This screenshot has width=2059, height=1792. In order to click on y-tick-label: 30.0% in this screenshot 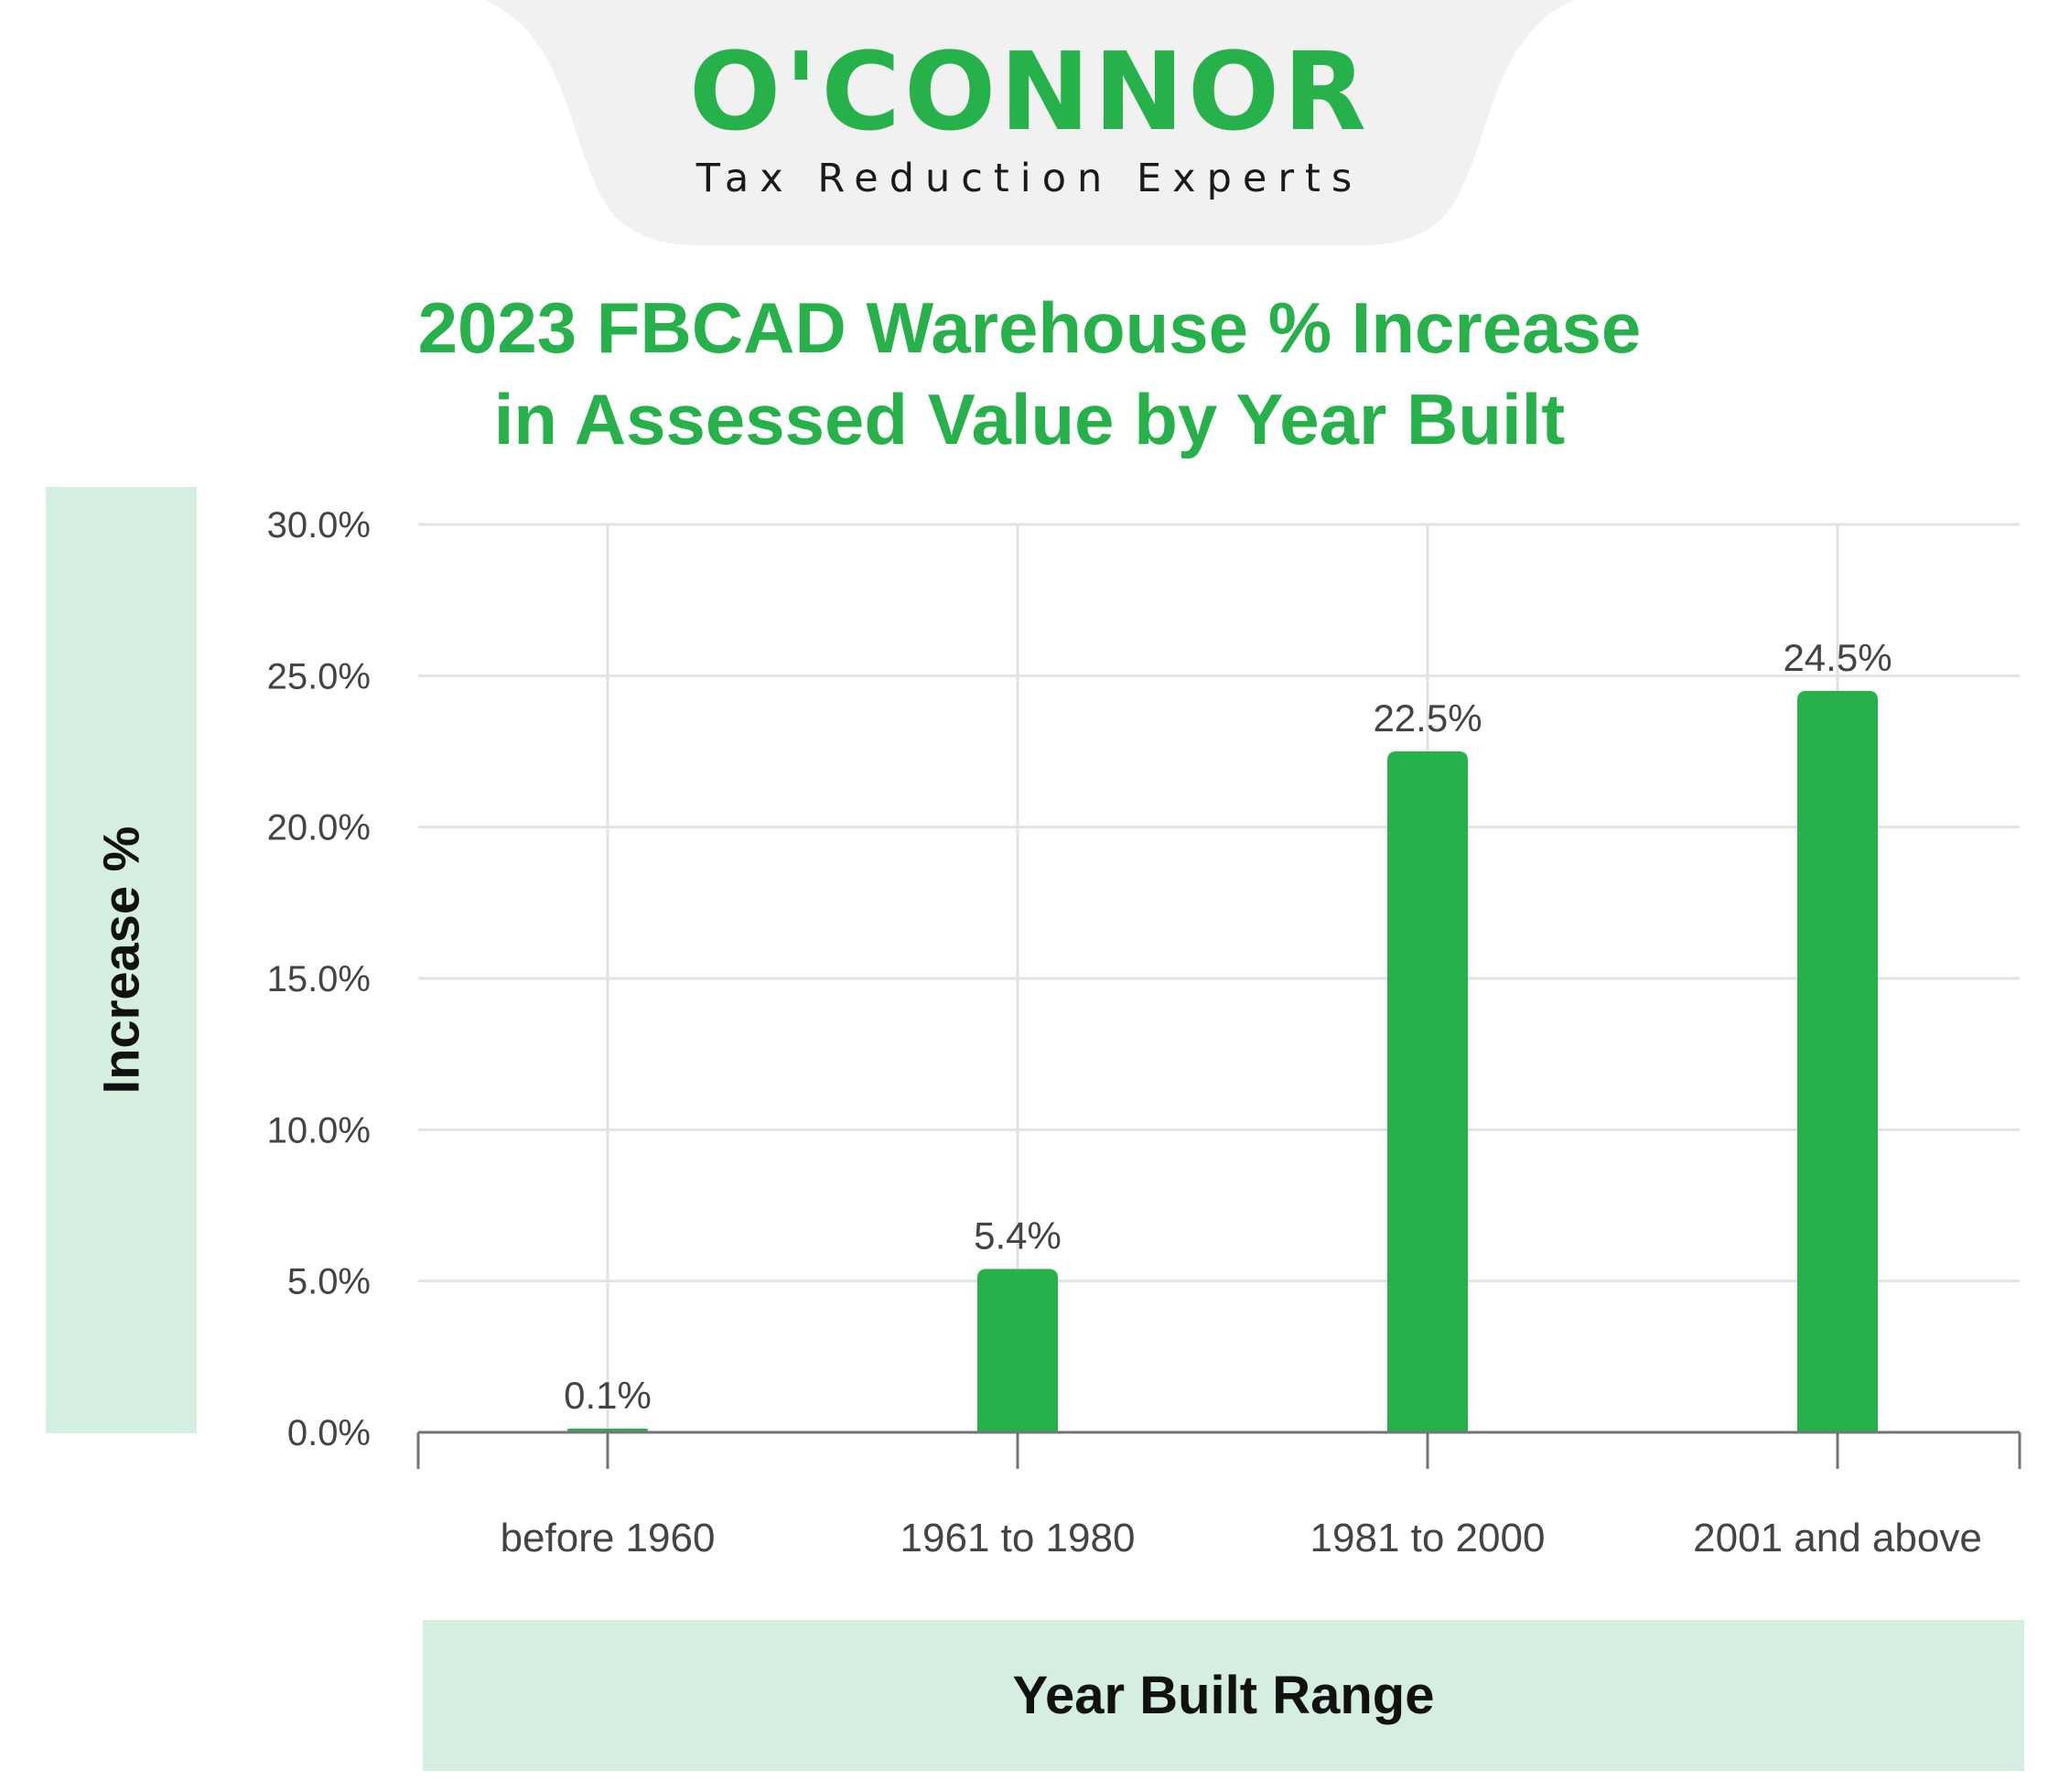, I will do `click(319, 525)`.